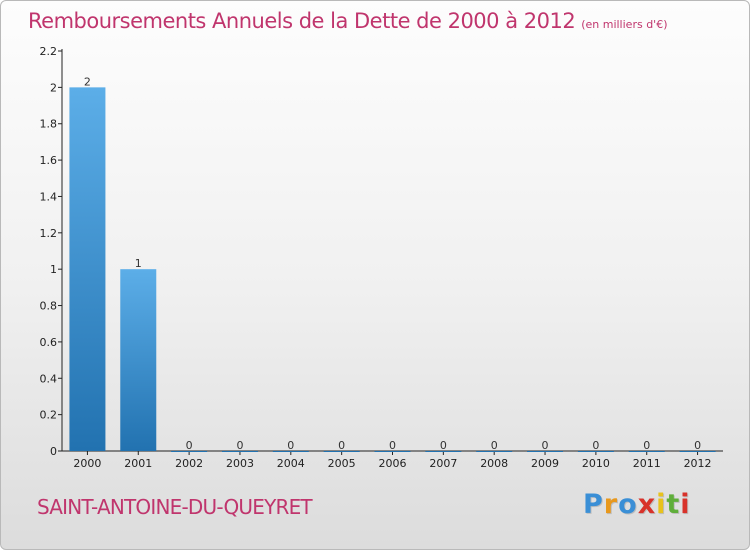 This screenshot has height=550, width=750. I want to click on x-tick-label: 2010, so click(596, 463).